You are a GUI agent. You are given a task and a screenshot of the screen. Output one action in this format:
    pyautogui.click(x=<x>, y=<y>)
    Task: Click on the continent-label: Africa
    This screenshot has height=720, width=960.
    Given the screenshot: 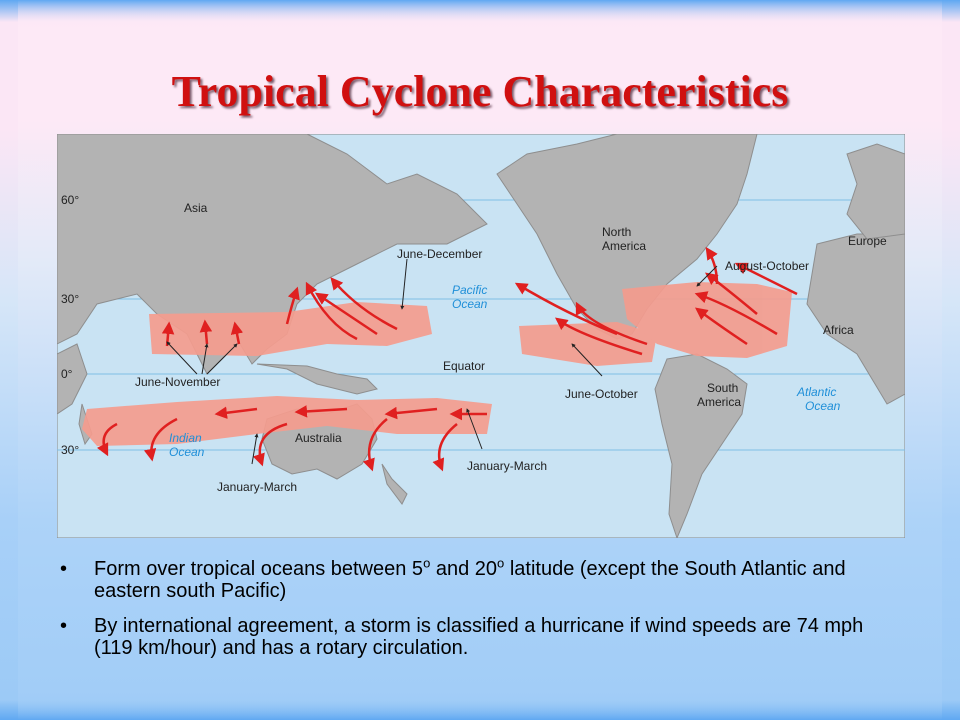 What is the action you would take?
    pyautogui.click(x=838, y=330)
    